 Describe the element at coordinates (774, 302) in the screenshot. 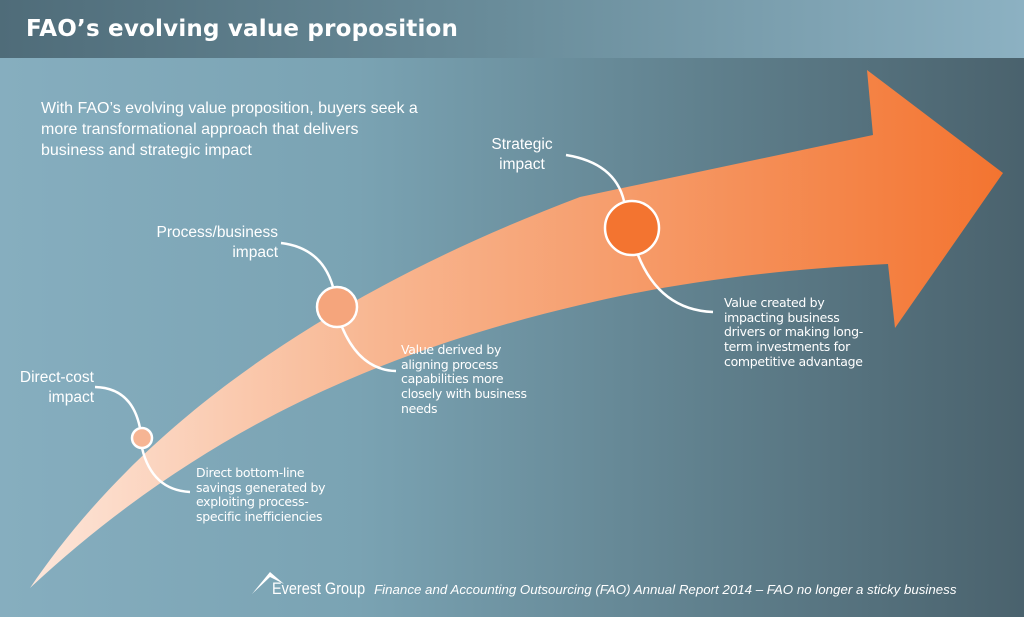

I see `desc-line: Value created by` at that location.